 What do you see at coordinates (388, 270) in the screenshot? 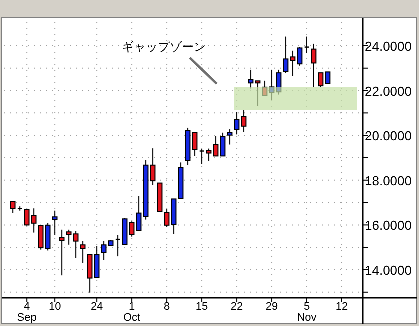
I see `y-tick-label: 14.0000` at bounding box center [388, 270].